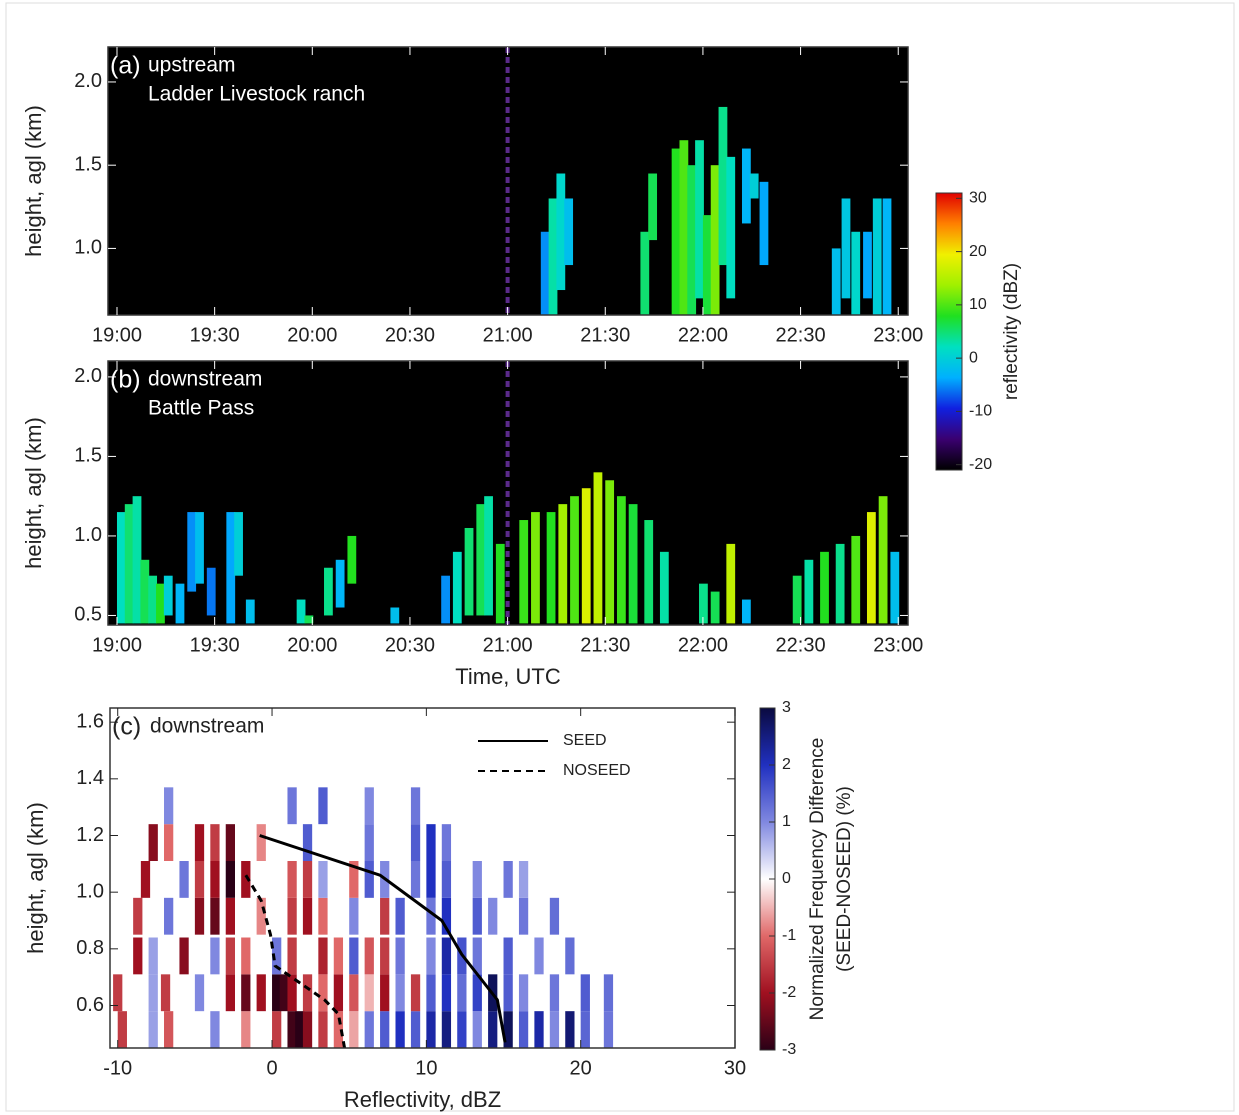  What do you see at coordinates (789, 992) in the screenshot?
I see `colorbar-tick-label: -2` at bounding box center [789, 992].